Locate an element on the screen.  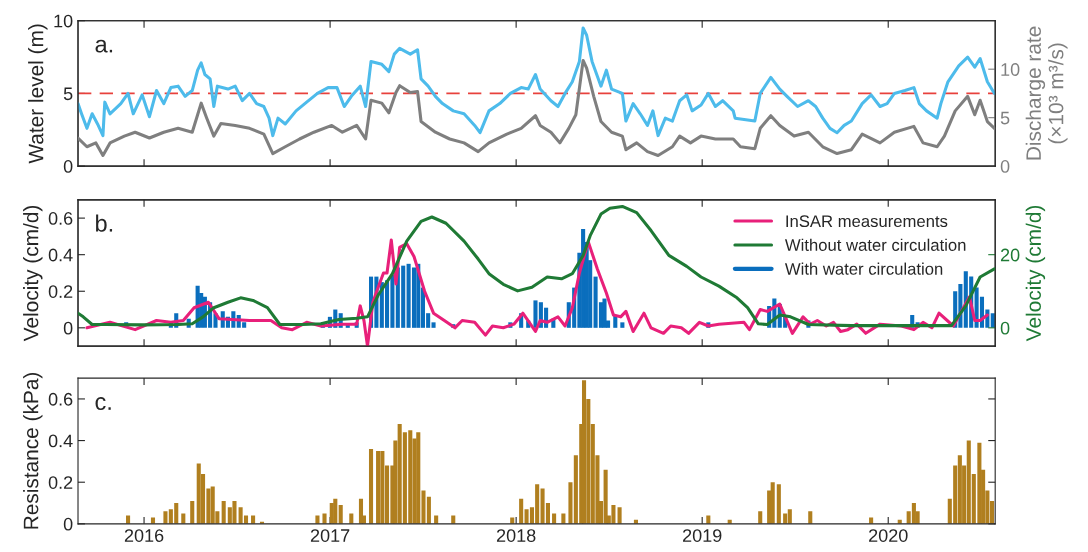
y2-axis-title: Discharge rate (×10³ m³/s) is located at coordinates (1046, 93).